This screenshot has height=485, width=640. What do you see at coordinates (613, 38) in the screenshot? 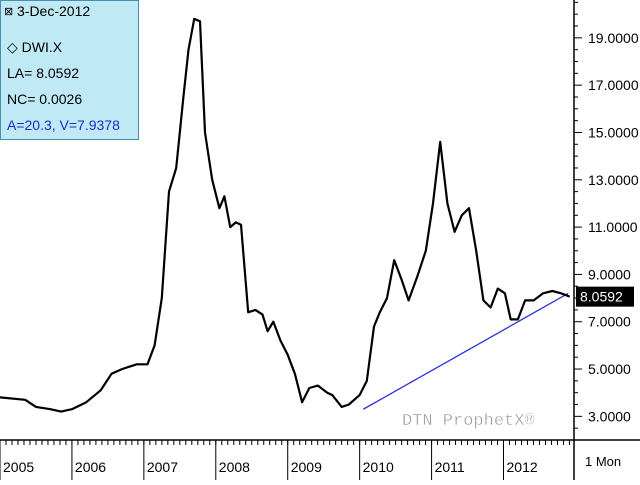
I see `y-tick-label: 19.0000` at bounding box center [613, 38].